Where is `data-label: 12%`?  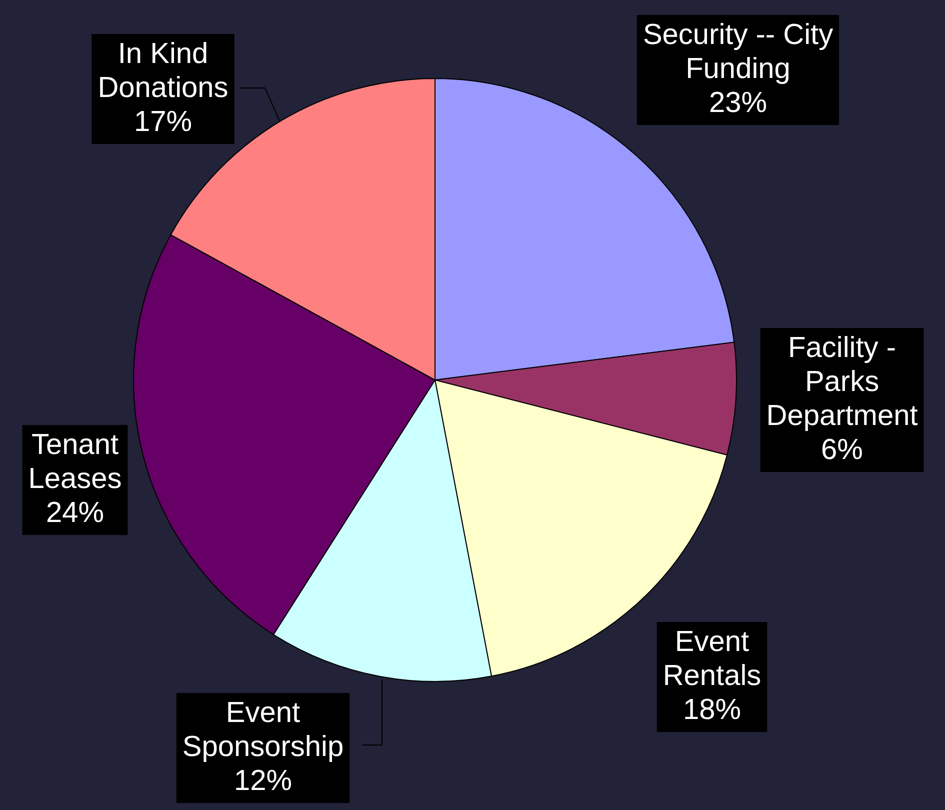 data-label: 12% is located at coordinates (263, 781).